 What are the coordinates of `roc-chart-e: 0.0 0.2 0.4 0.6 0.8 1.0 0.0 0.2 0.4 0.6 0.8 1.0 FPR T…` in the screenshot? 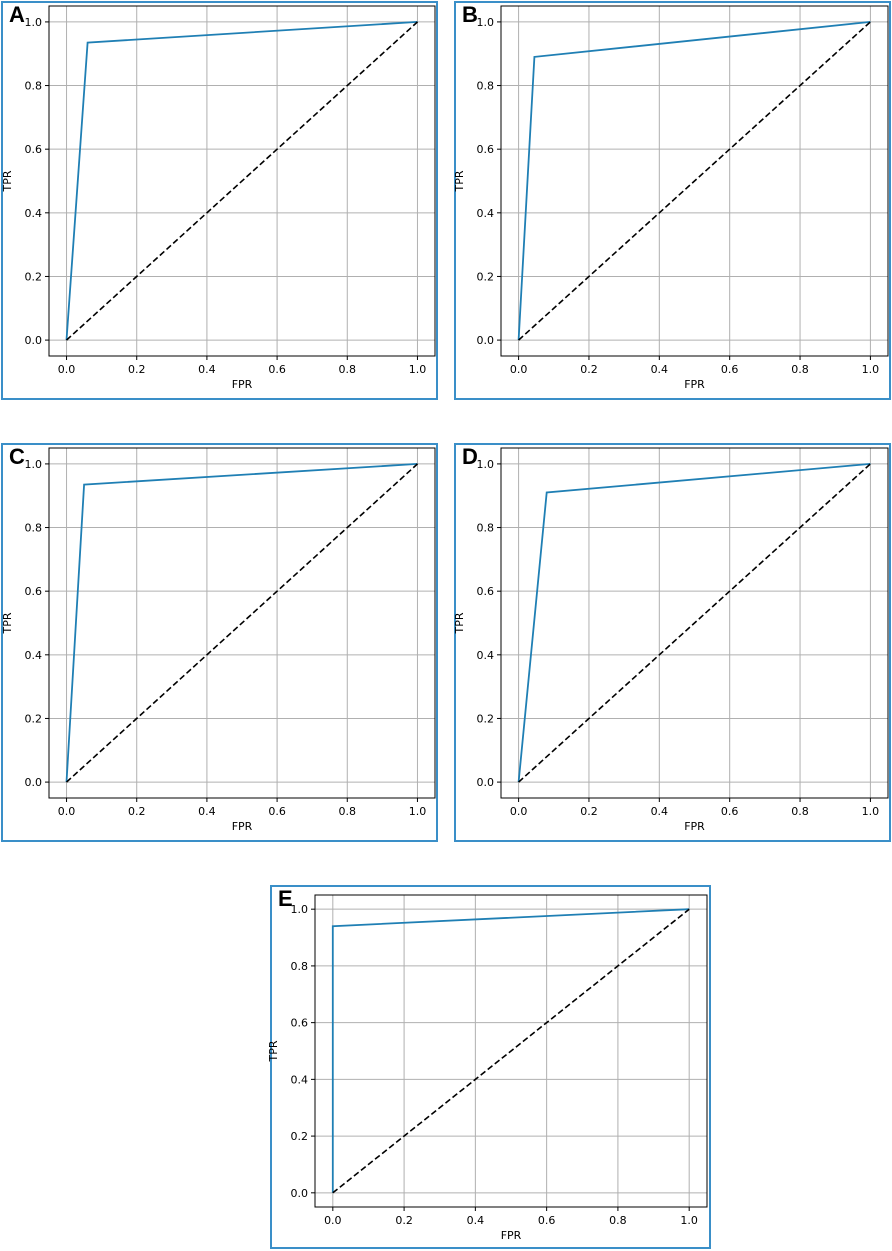 It's located at (487, 1068).